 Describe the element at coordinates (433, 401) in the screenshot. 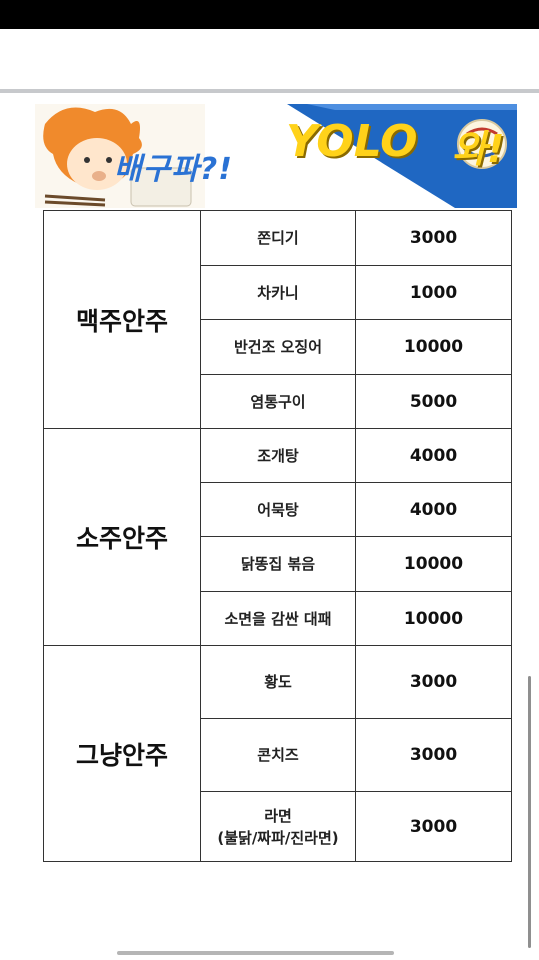

I see `item-price: 5000` at that location.